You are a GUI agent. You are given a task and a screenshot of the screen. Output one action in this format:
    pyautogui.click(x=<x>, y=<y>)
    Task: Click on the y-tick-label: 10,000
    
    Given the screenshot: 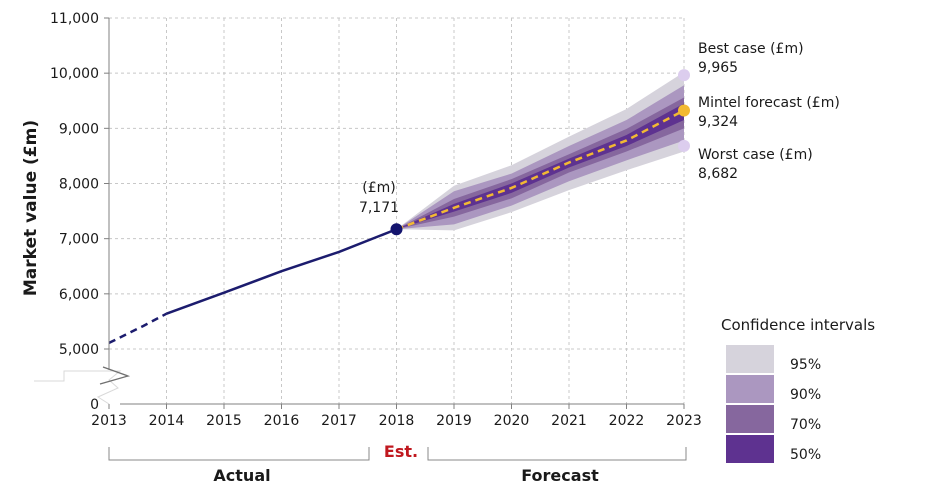 What is the action you would take?
    pyautogui.click(x=74, y=74)
    